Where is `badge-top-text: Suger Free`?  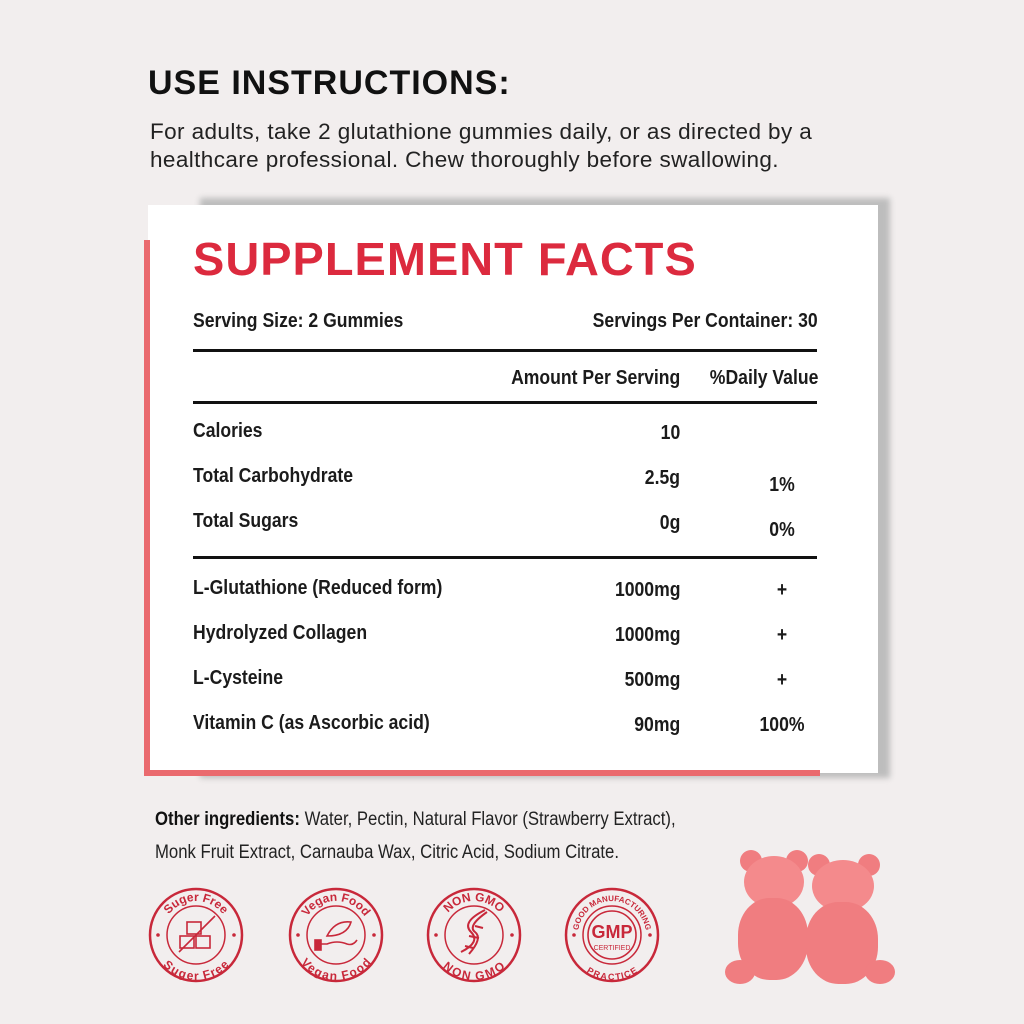
badge-top-text: Suger Free is located at coordinates (196, 903).